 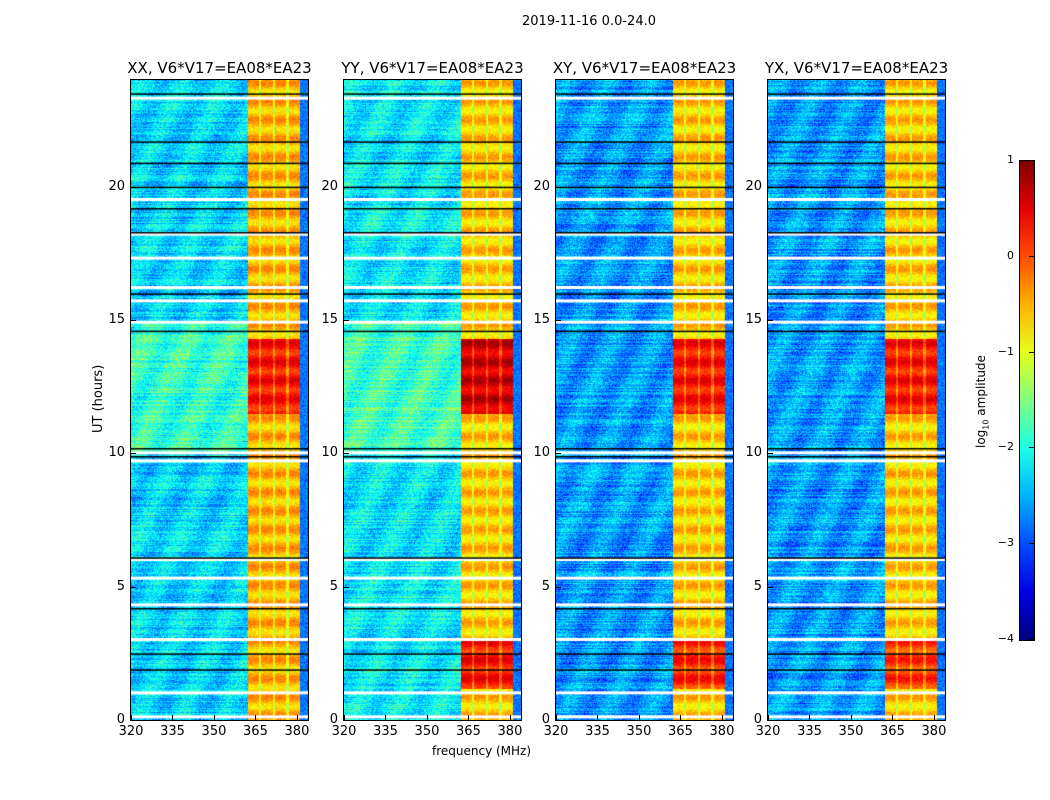 I want to click on colorbar-label-log: log, so click(x=981, y=438).